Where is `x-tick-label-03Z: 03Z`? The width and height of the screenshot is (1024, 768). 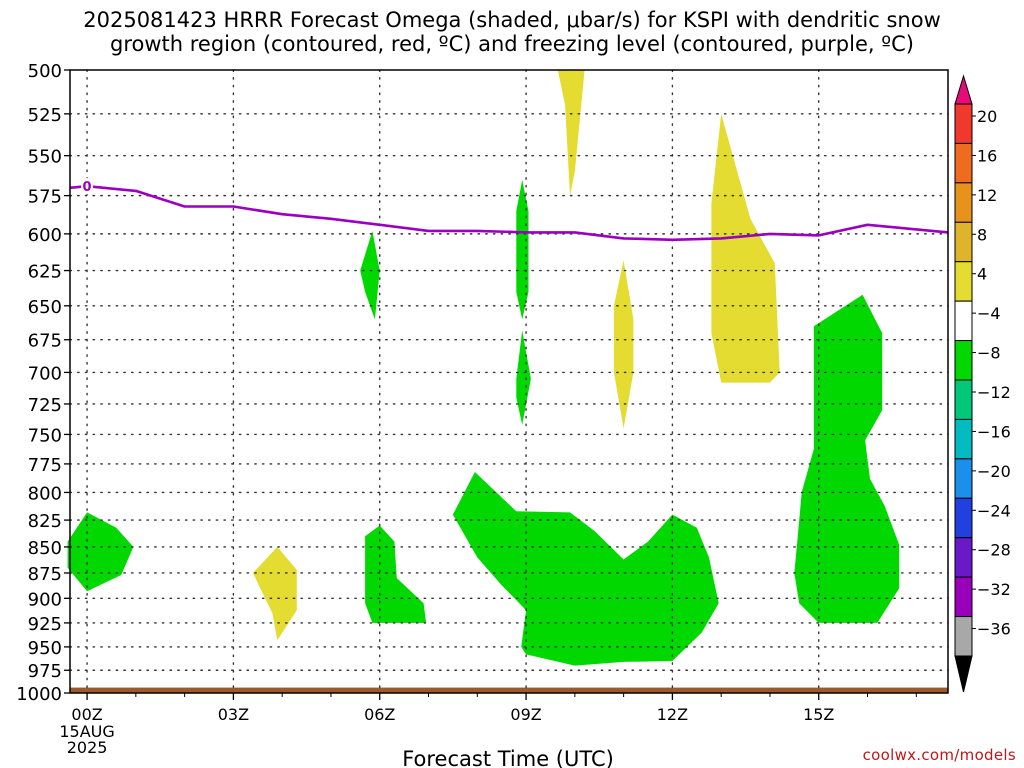 x-tick-label-03Z: 03Z is located at coordinates (233, 714).